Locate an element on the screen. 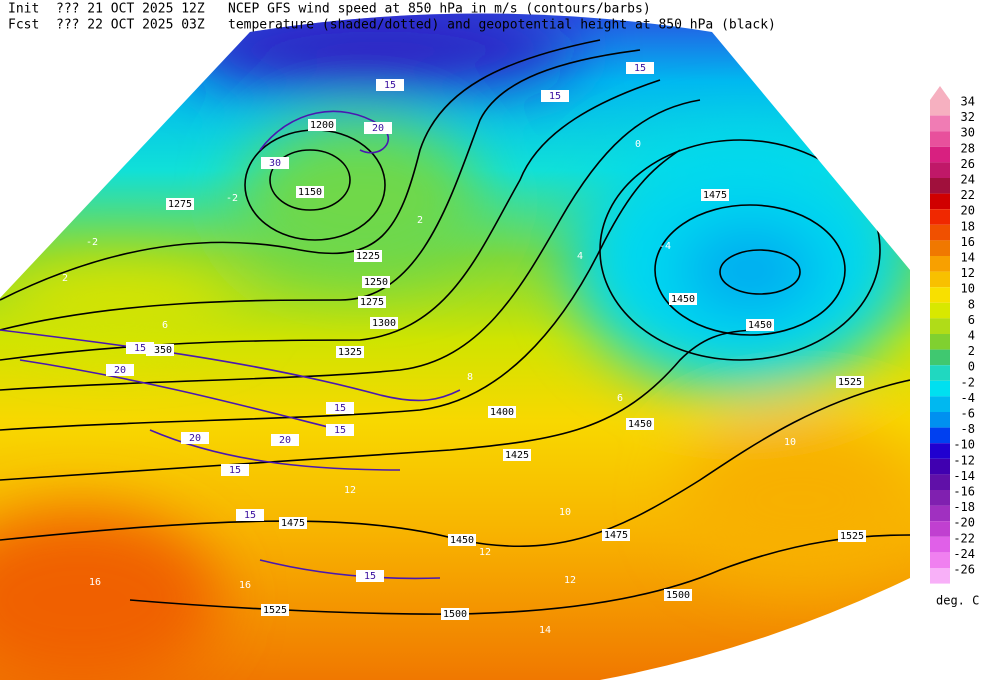  height-label: 1425 is located at coordinates (517, 455).